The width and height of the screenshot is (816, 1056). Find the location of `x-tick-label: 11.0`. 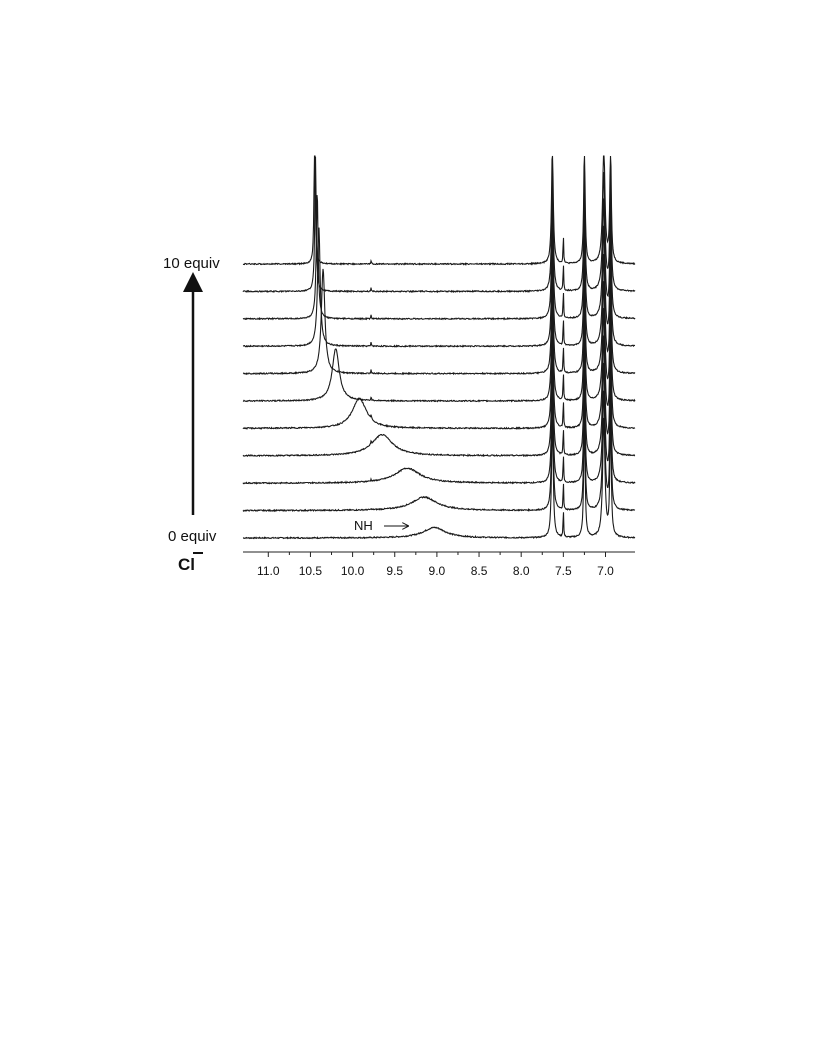

x-tick-label: 11.0 is located at coordinates (268, 571).